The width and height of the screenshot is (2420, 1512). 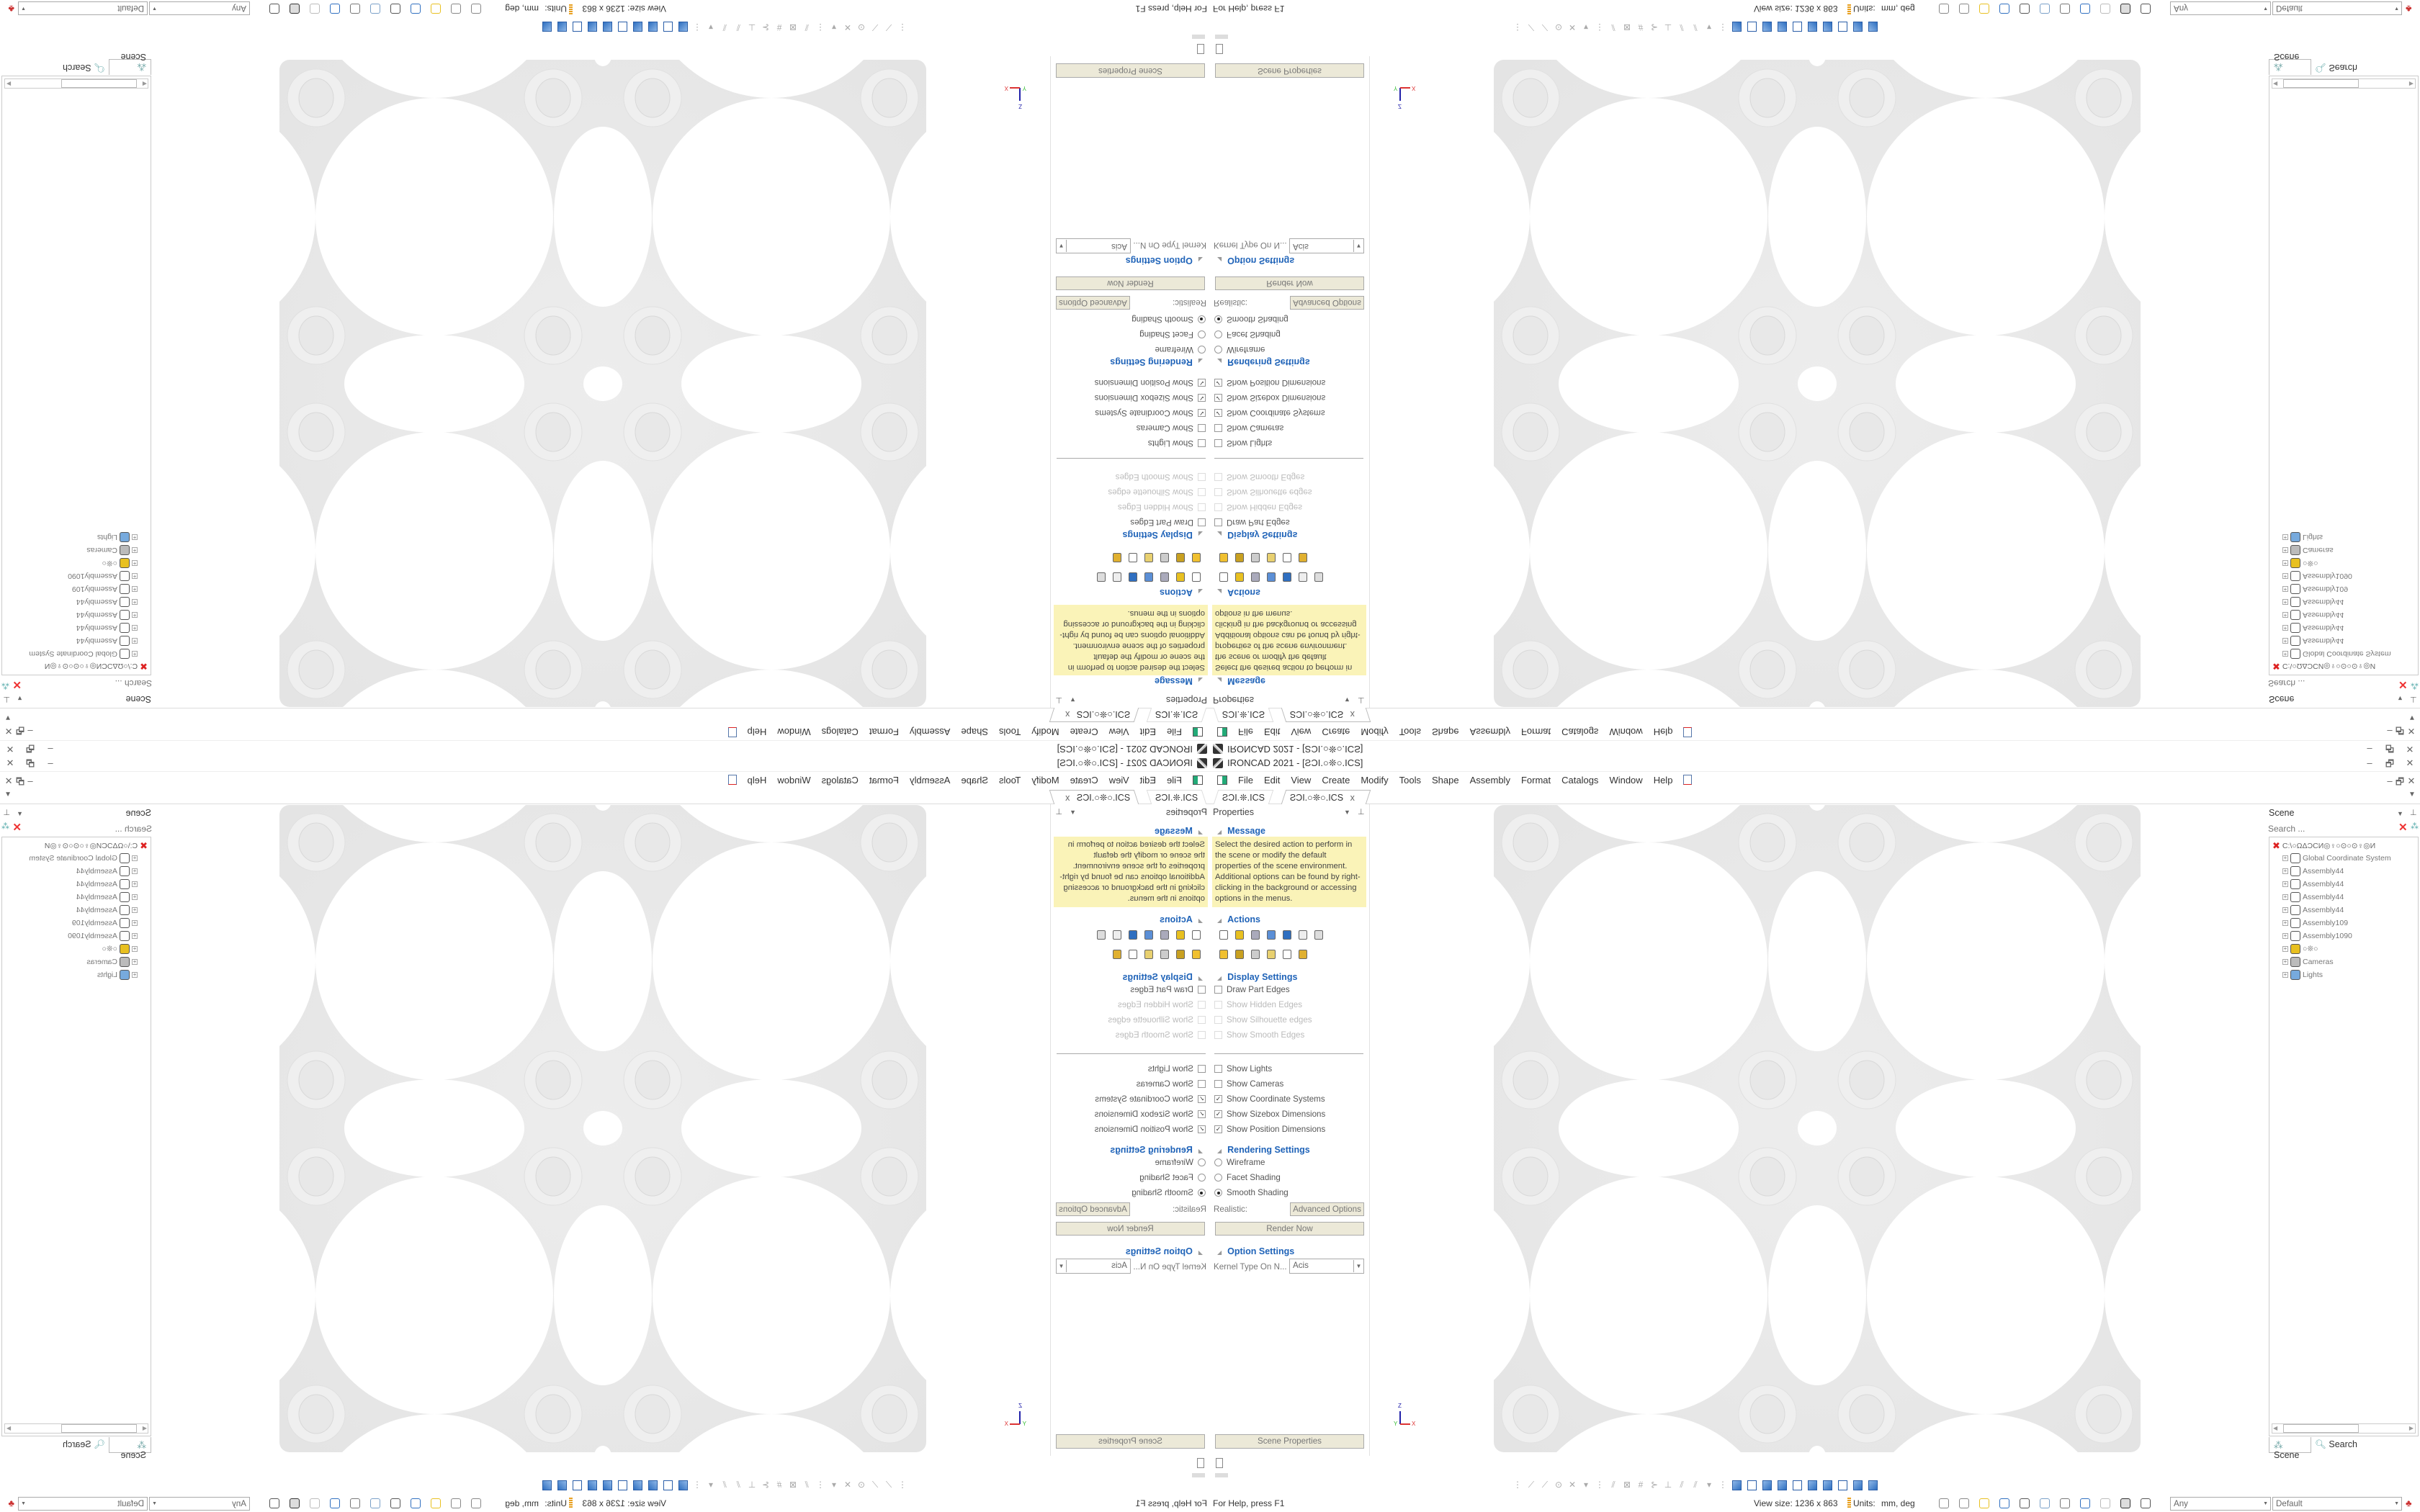 I want to click on pin-icon: ⊥, so click(x=1361, y=812).